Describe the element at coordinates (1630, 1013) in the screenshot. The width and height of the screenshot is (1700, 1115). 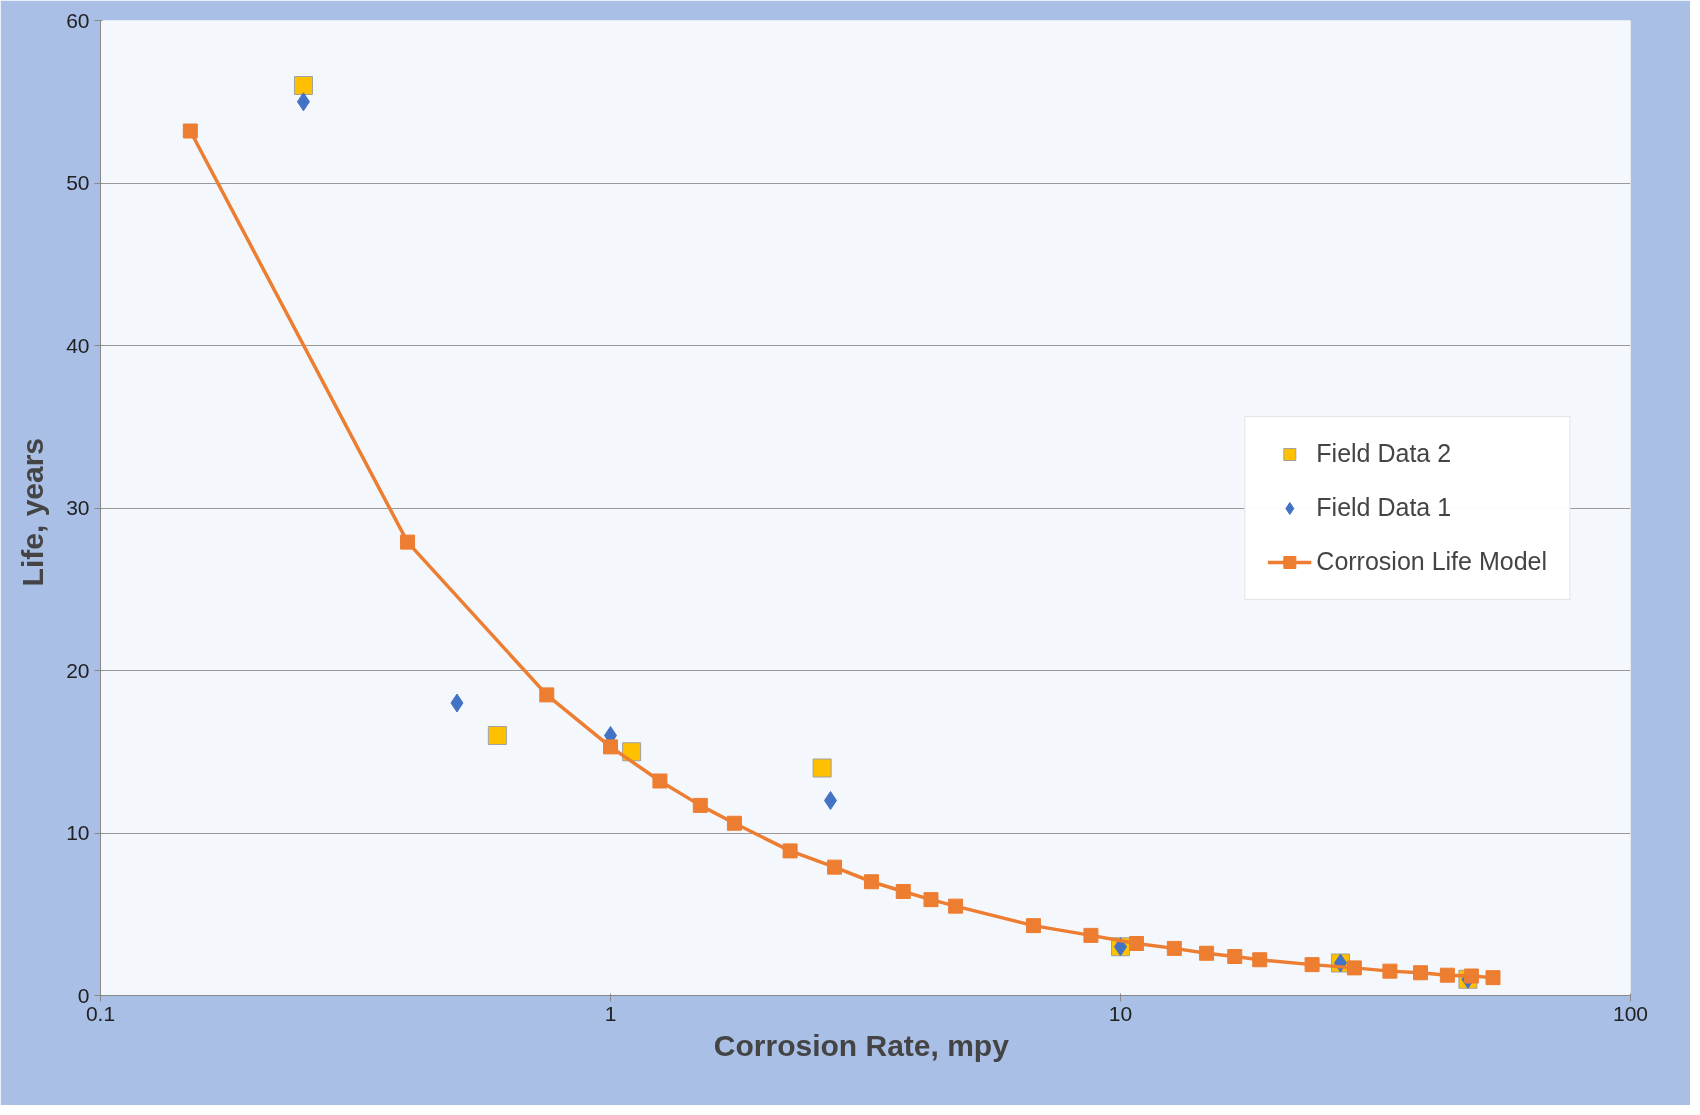
I see `x-tick-label: 100` at that location.